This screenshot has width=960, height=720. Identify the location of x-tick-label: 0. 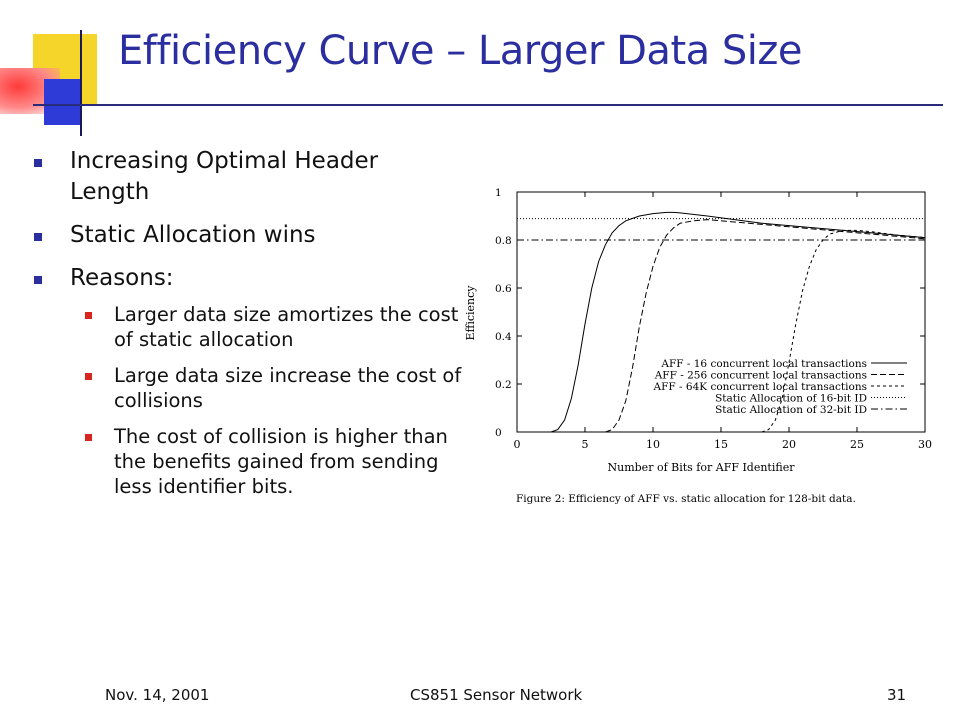
(517, 444).